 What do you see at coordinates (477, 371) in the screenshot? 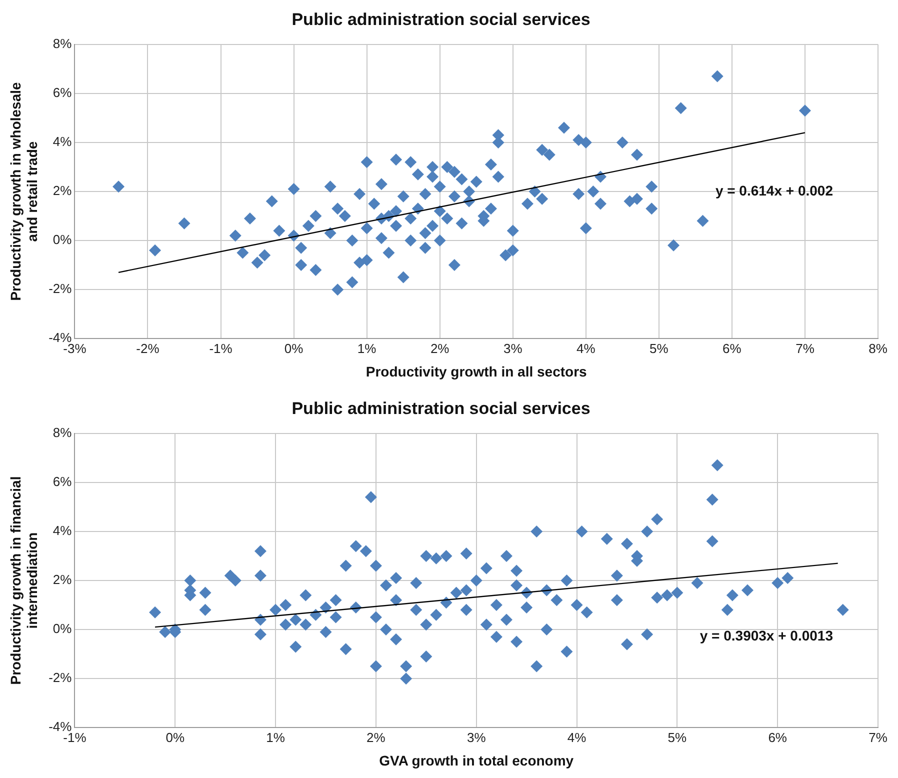
I see `x-axis-title: Productivity growth in all sectors` at bounding box center [477, 371].